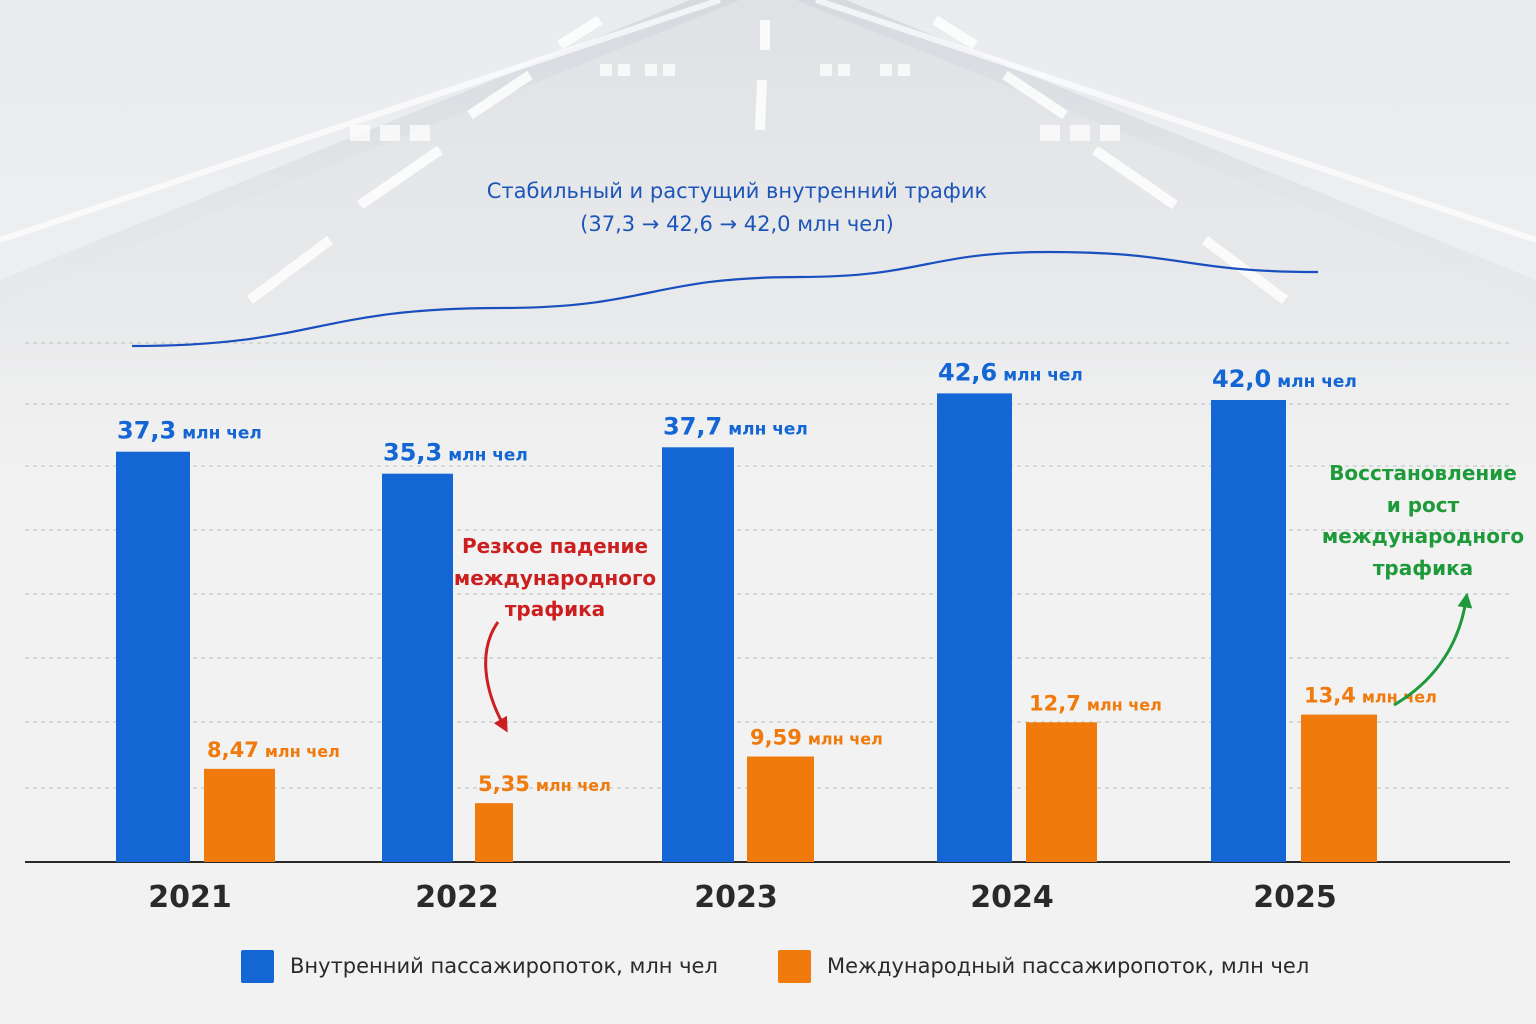 Image resolution: width=1536 pixels, height=1024 pixels. I want to click on label-domestic-2023: 37,7 млн чел, so click(735, 426).